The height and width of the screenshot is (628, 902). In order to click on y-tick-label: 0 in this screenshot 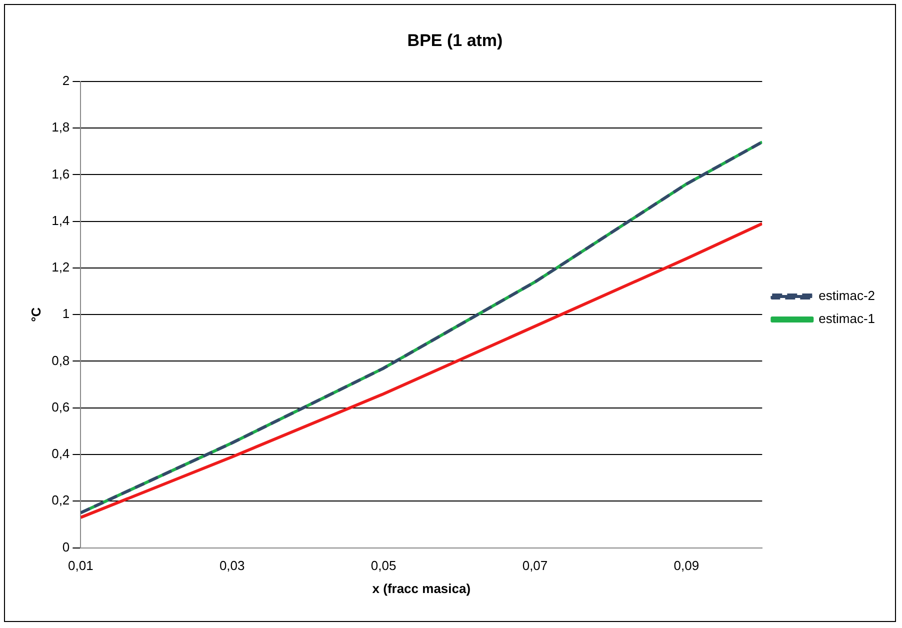, I will do `click(66, 546)`.